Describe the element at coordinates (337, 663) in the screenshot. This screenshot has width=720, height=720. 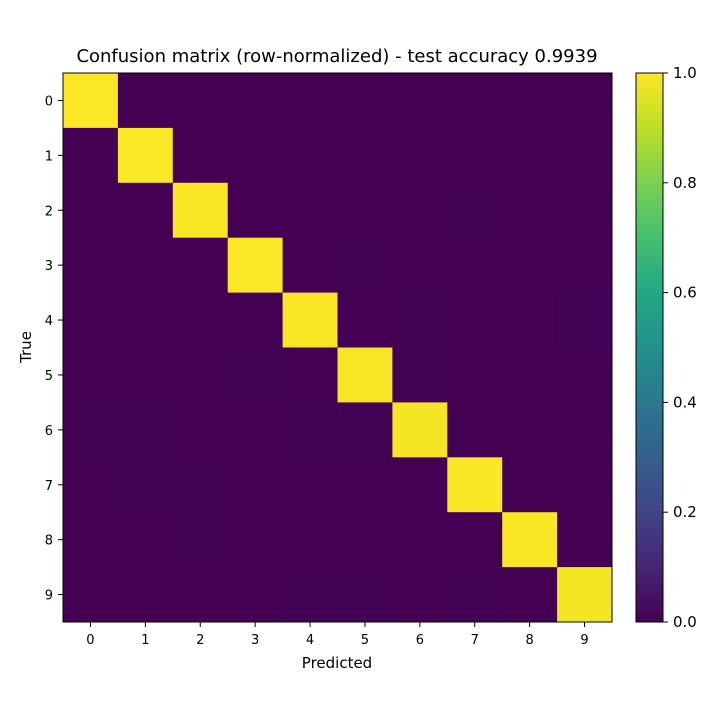
I see `x-axis-label: Predicted` at that location.